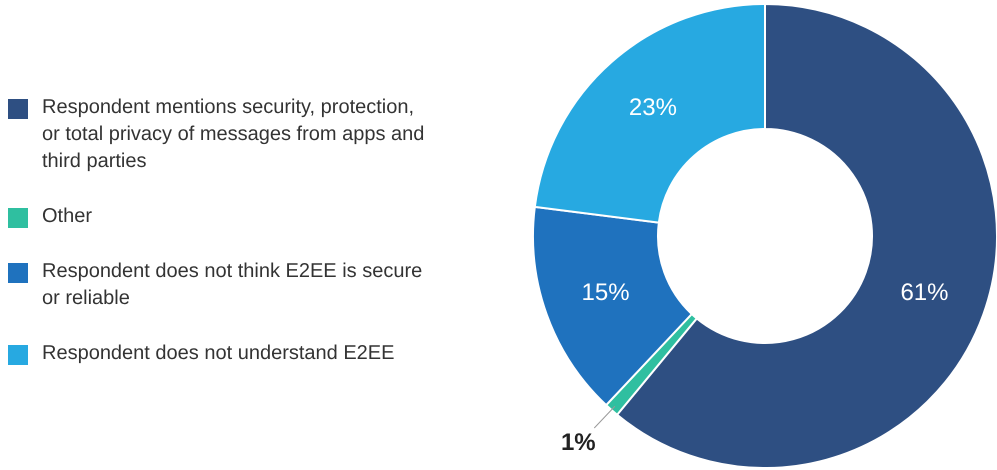  I want to click on legend-label: Other, so click(67, 216).